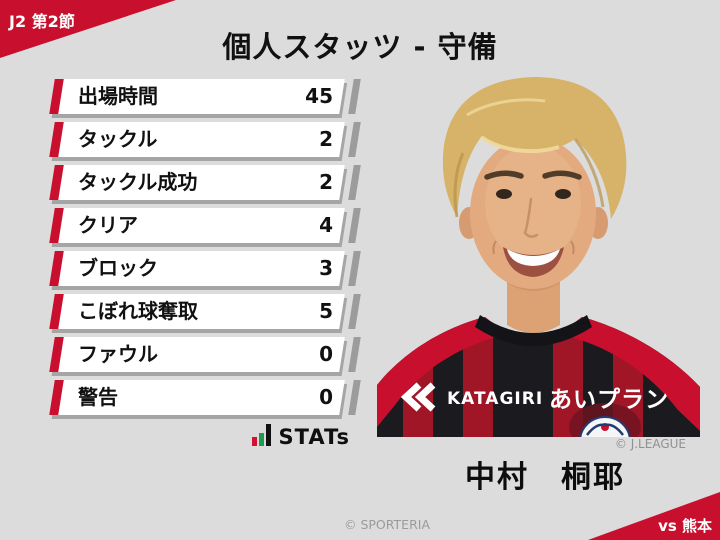 The height and width of the screenshot is (540, 720). I want to click on jersey-sponsor-right: あいプラン, so click(609, 400).